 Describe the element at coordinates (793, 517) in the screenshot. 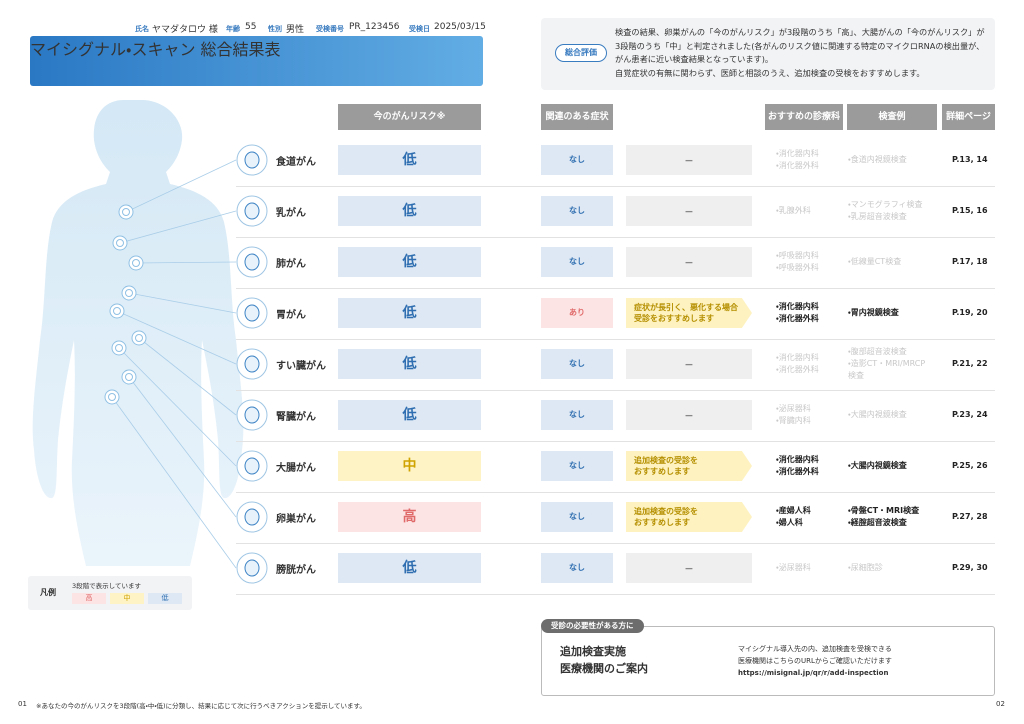

I see `departments: ・産婦人科 ・婦人科` at that location.